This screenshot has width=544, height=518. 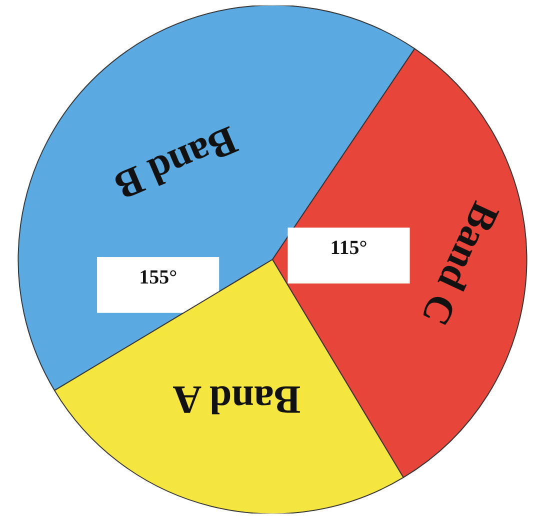 What do you see at coordinates (176, 163) in the screenshot?
I see `slice-label: Band B` at bounding box center [176, 163].